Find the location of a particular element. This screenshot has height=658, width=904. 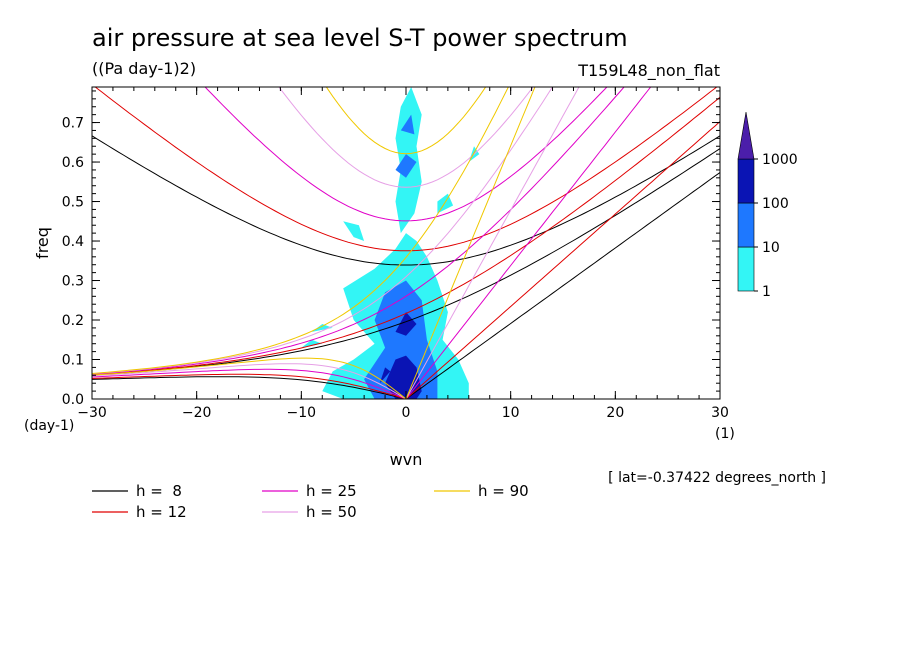

power-regions is located at coordinates (390, 243).